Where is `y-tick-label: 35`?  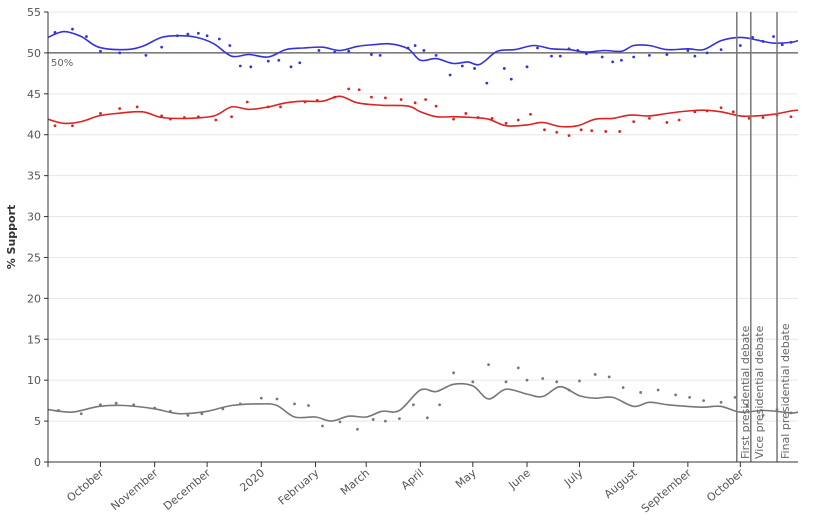 y-tick-label: 35 is located at coordinates (34, 176).